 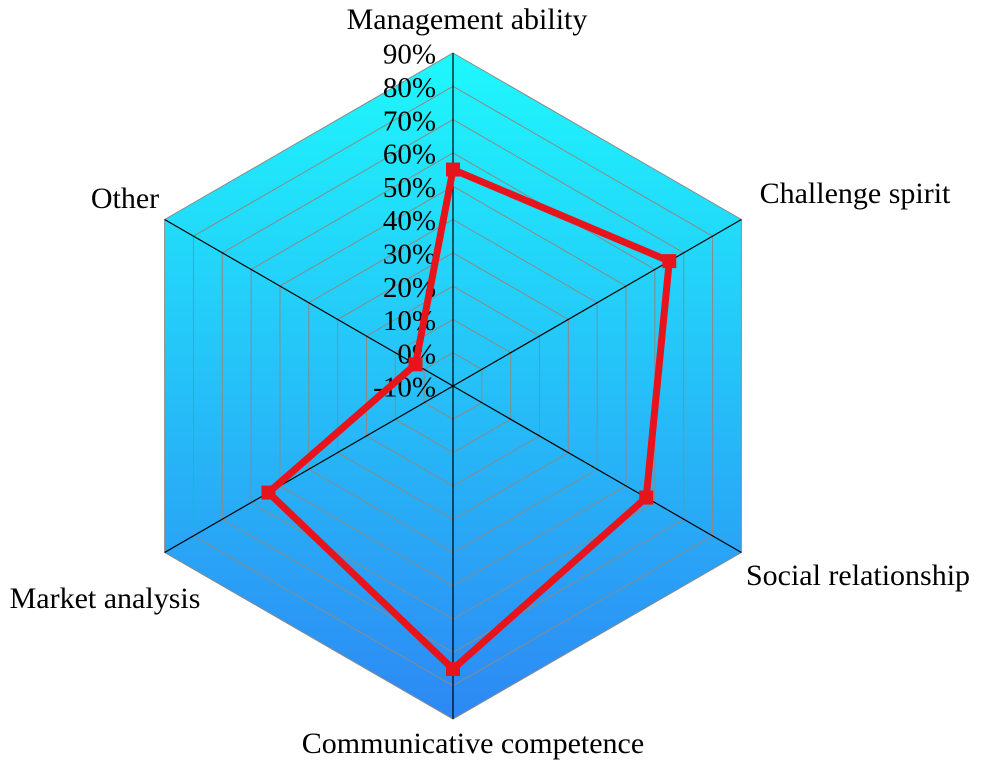 What do you see at coordinates (409, 155) in the screenshot?
I see `y-tick-label: 60%` at bounding box center [409, 155].